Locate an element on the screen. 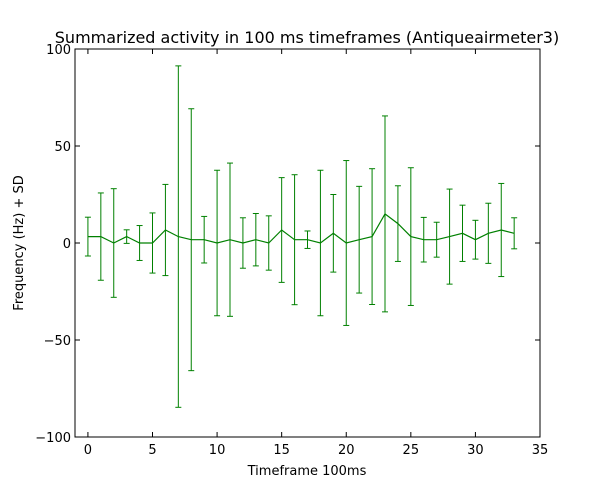 The image size is (600, 500). y-tick-label: −50 is located at coordinates (57, 341).